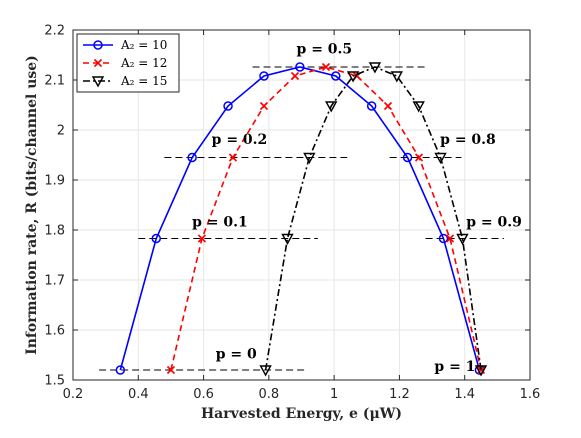 The height and width of the screenshot is (438, 581). I want to click on x-tick-label: 0.6, so click(203, 394).